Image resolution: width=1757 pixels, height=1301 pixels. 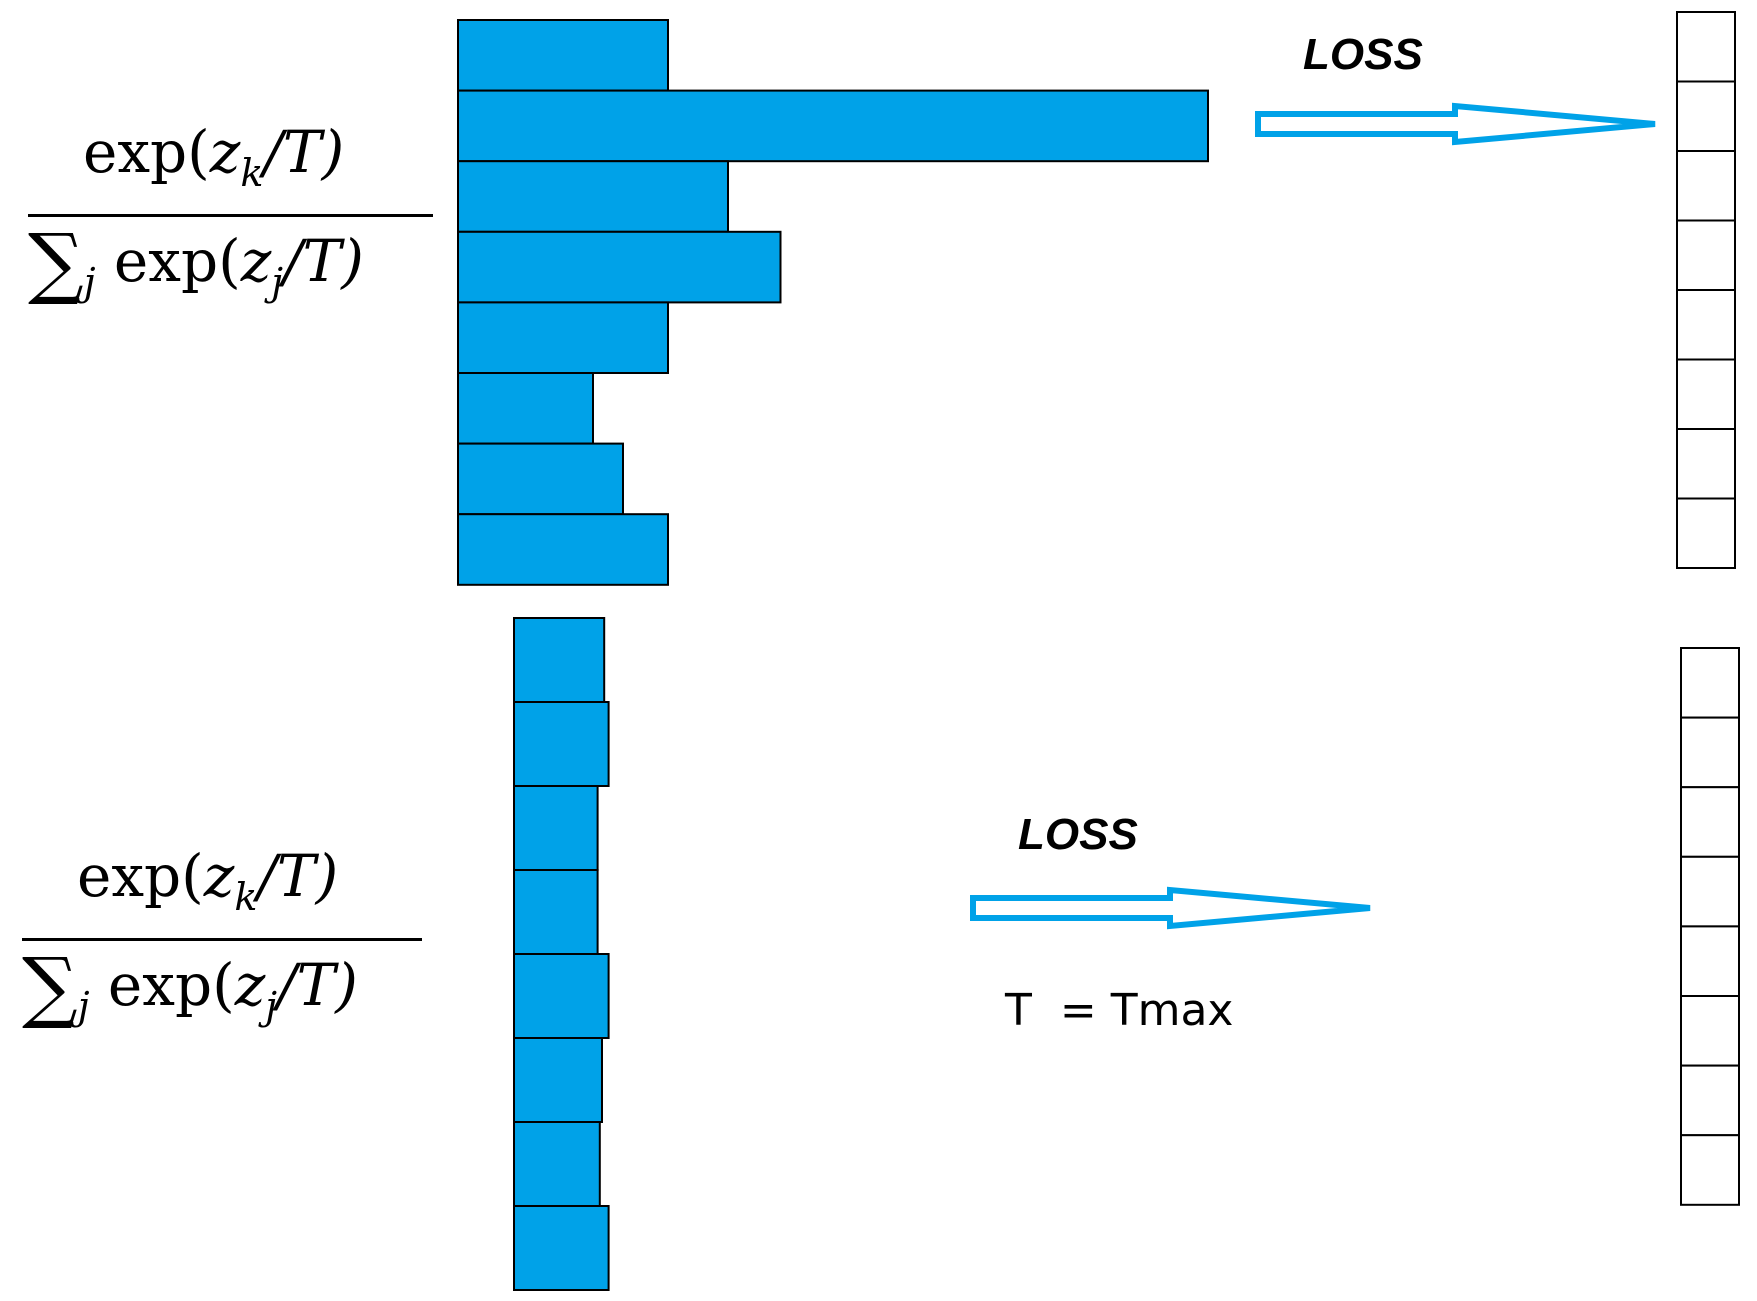 What do you see at coordinates (230, 213) in the screenshot?
I see `softmax-formula-top: exp(zk/T) ∑j exp(zj/T)` at bounding box center [230, 213].